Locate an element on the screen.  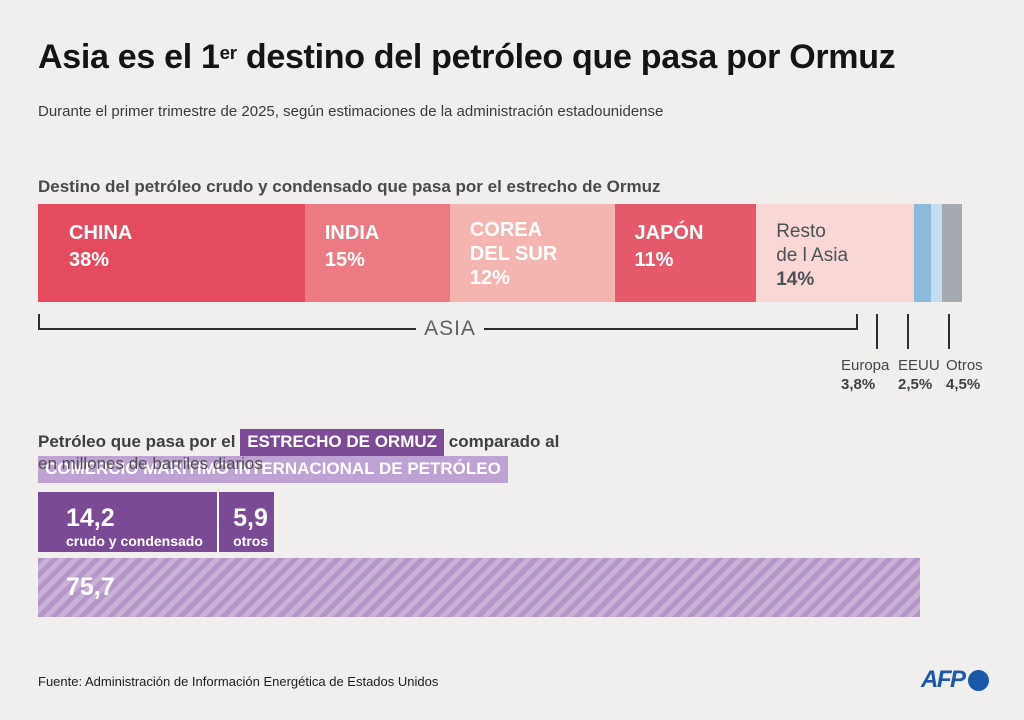
section2-heading-prefix: Petróleo que pasa por el is located at coordinates (137, 441).